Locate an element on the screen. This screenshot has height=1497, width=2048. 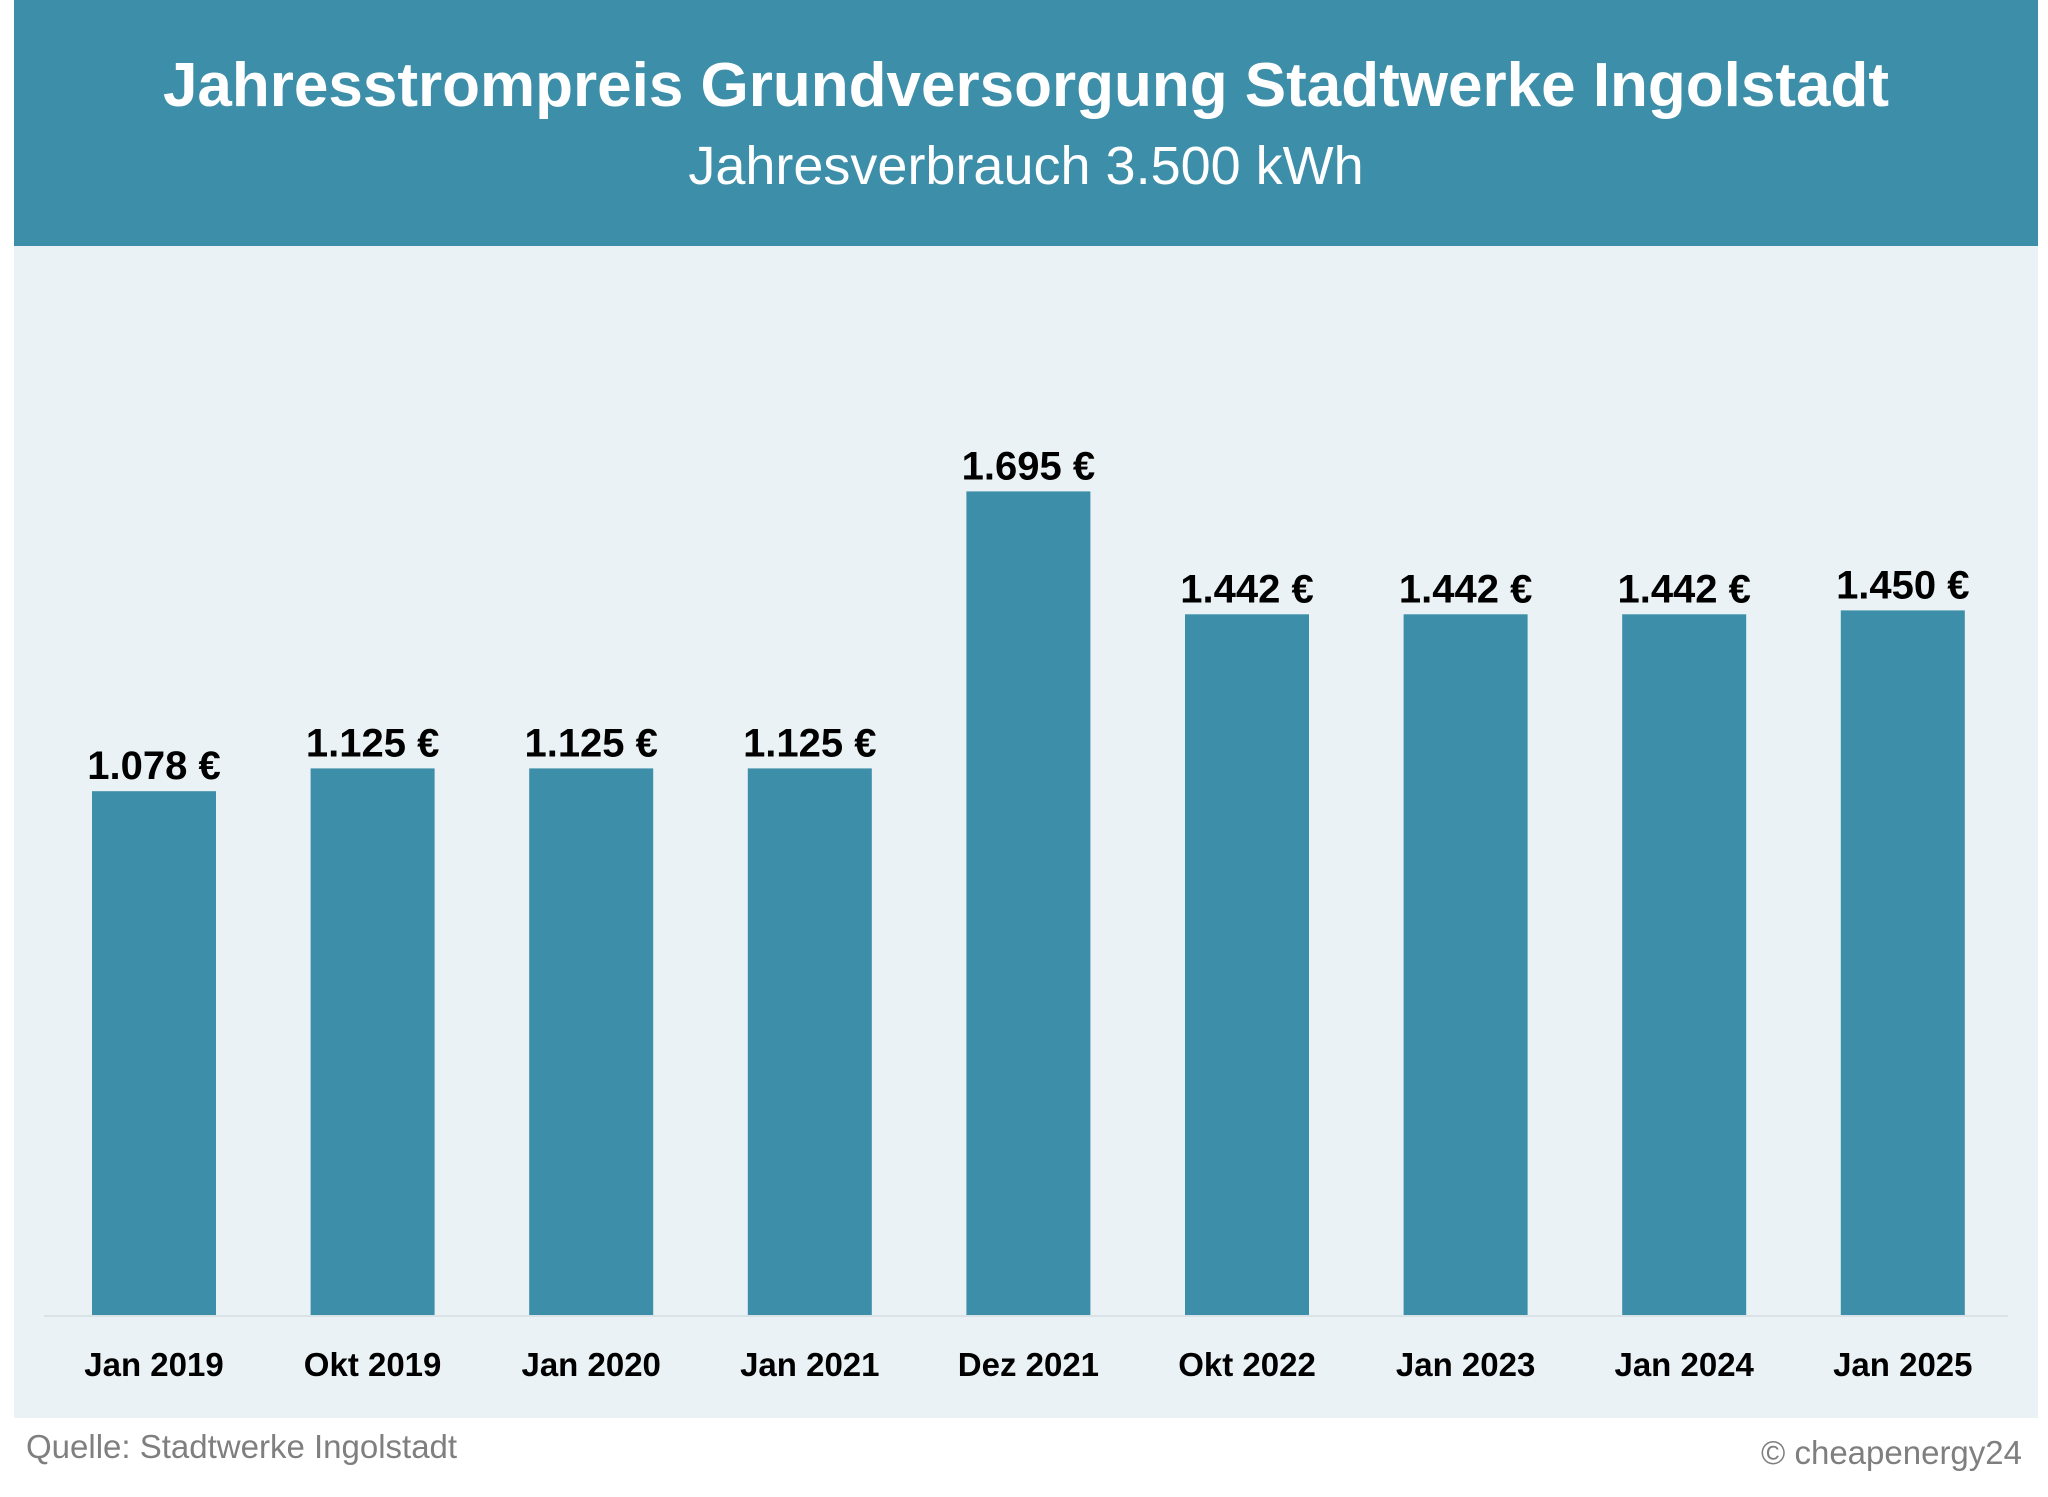
x-tick-label: Jan 2021 is located at coordinates (809, 1364).